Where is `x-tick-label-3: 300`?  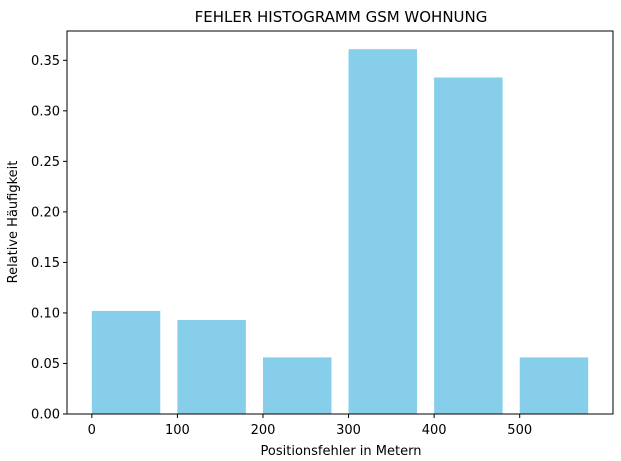
x-tick-label-3: 300 is located at coordinates (348, 430).